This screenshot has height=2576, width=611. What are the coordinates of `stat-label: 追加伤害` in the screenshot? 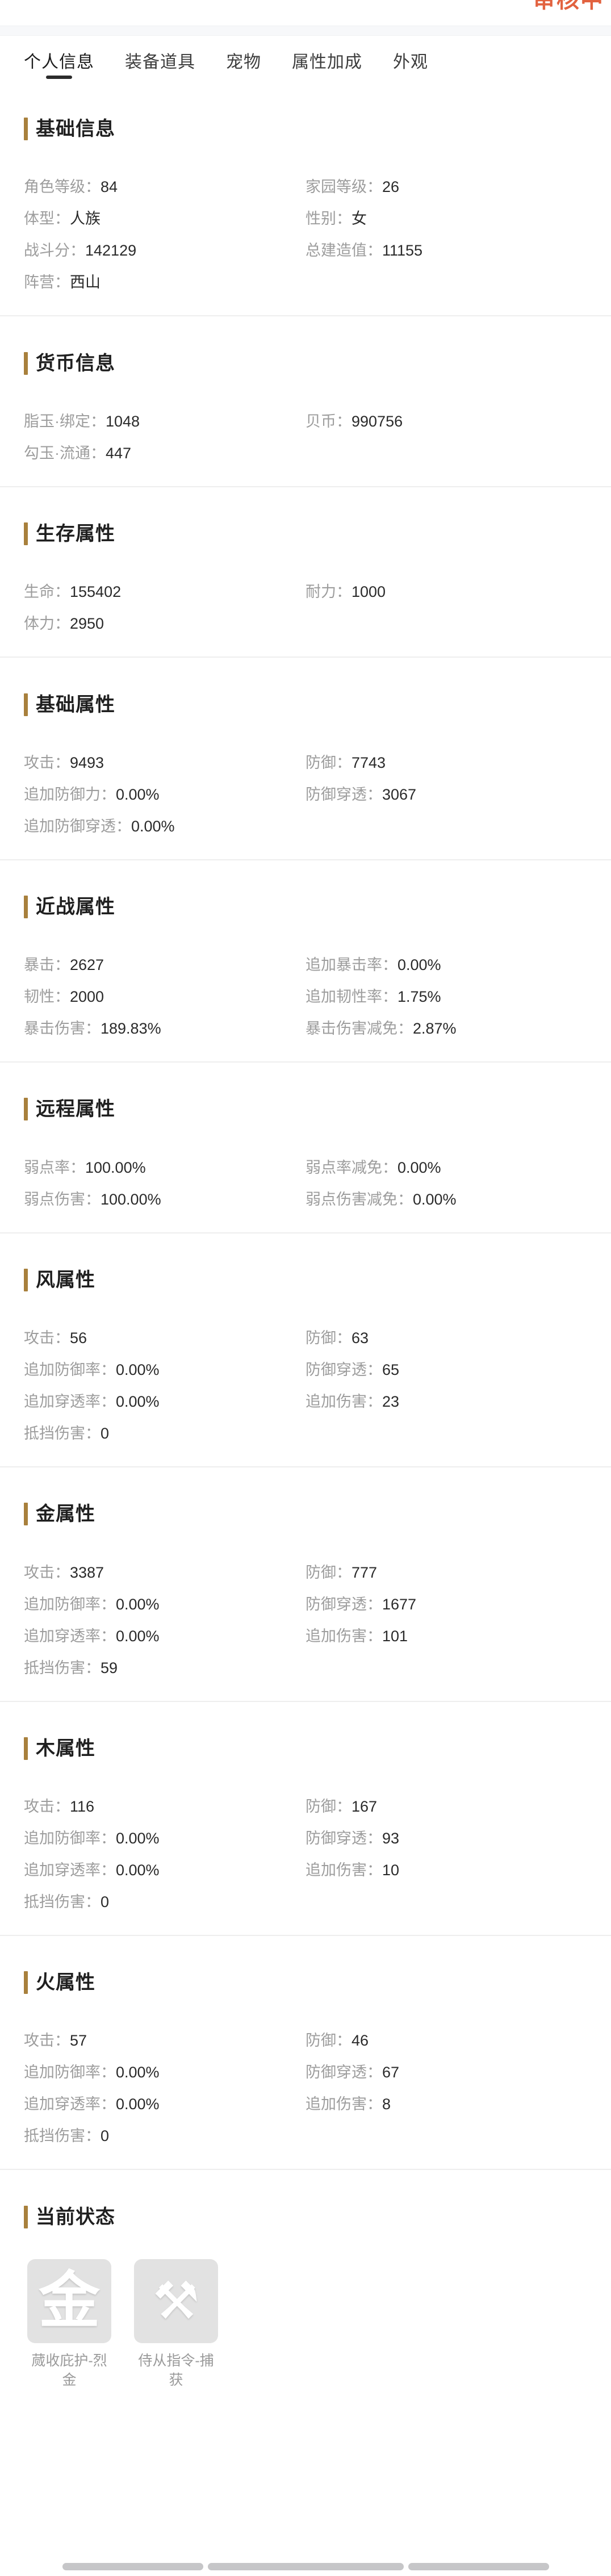 It's located at (336, 1402).